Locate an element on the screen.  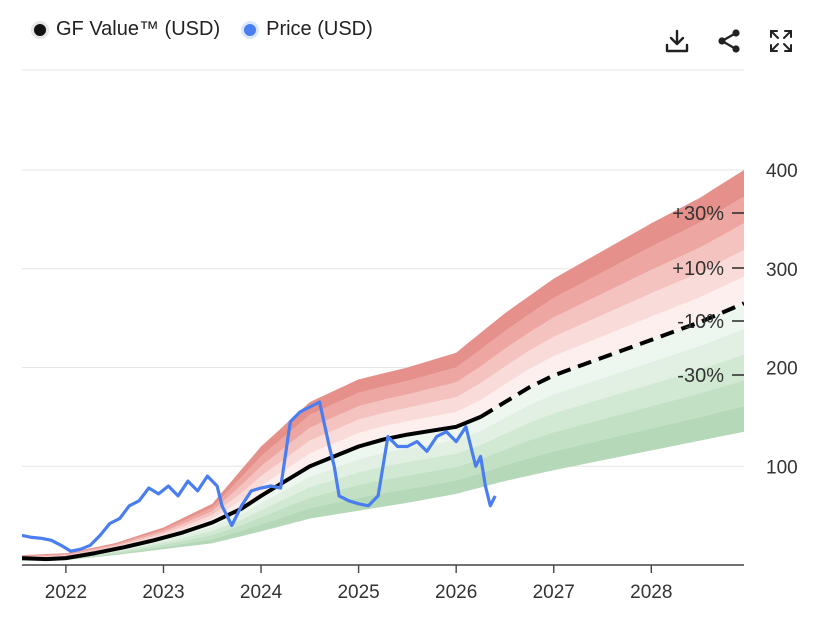
gf-value-line is located at coordinates (252, 488).